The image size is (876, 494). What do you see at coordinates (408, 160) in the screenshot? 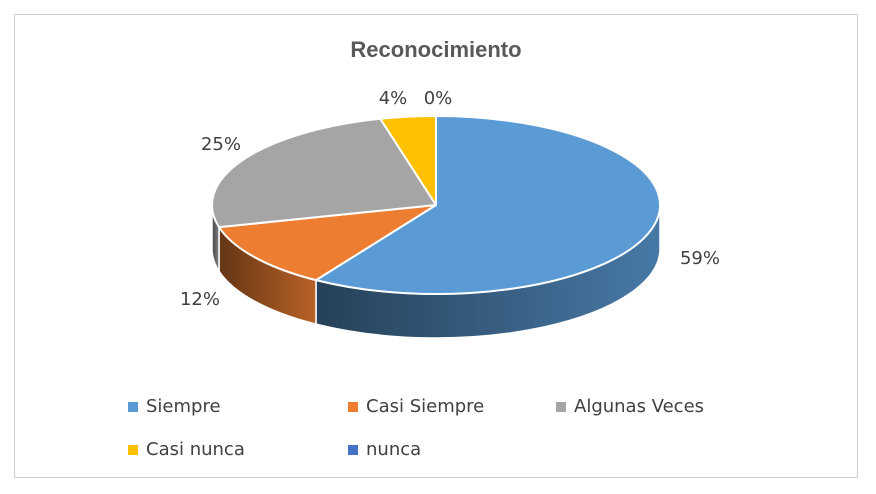
I see `pie-slice-casi-nunca` at bounding box center [408, 160].